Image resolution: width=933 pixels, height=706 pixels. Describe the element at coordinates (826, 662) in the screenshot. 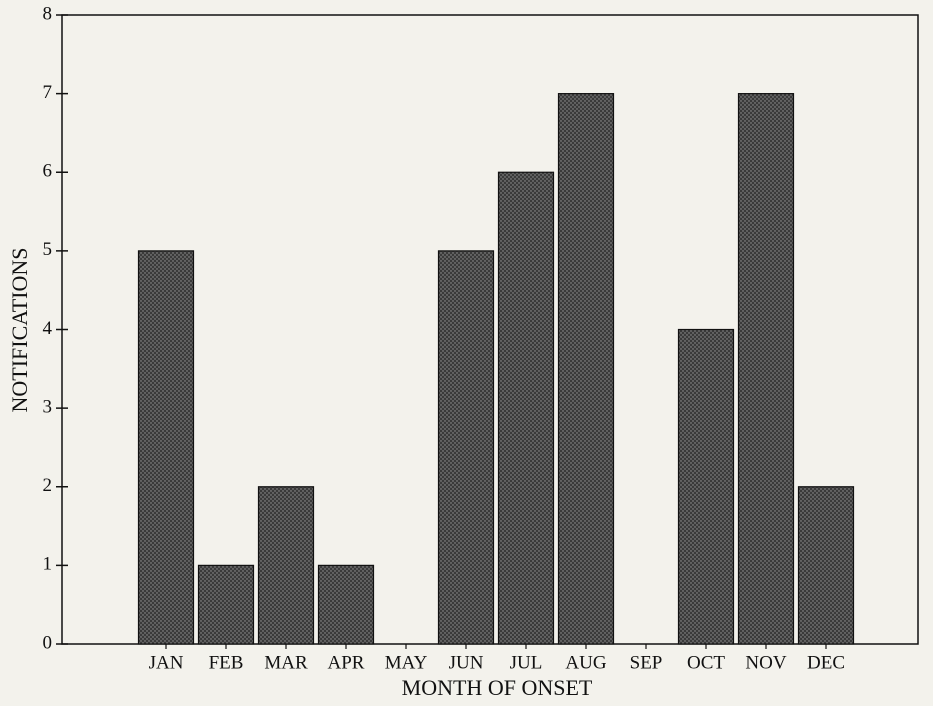

I see `x-tick-label: DEC` at that location.